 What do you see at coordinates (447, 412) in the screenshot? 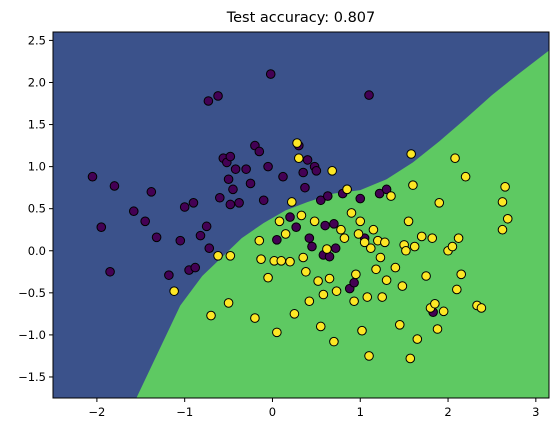
I see `x-tick-label-4: 2` at bounding box center [447, 412].